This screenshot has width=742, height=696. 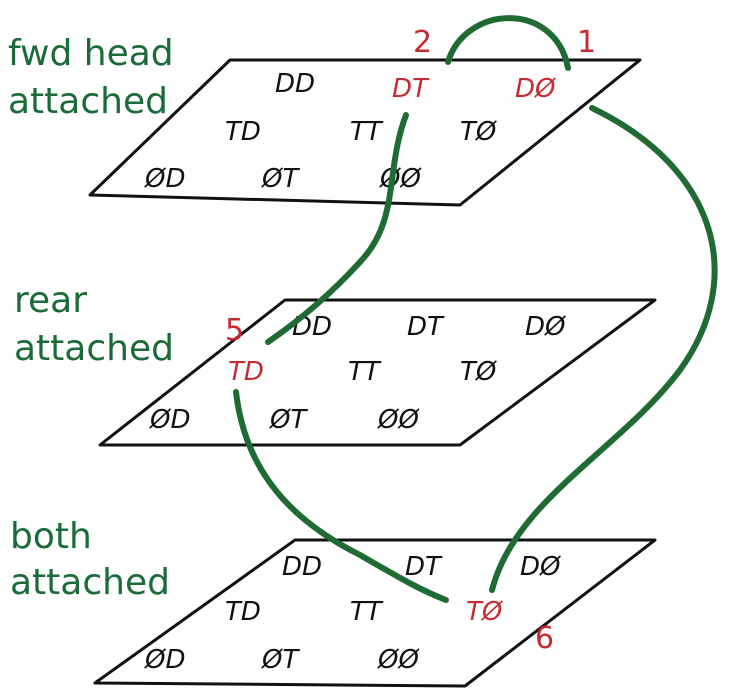 What do you see at coordinates (91, 53) in the screenshot?
I see `layer-label: fwd head` at bounding box center [91, 53].